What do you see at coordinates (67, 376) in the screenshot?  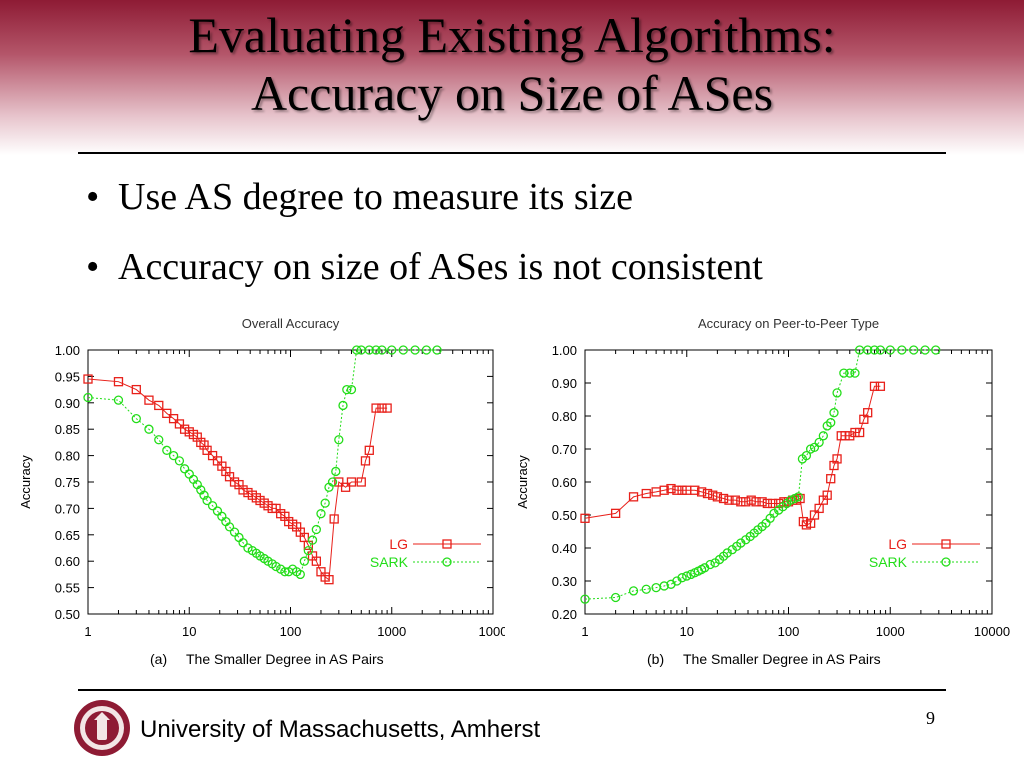 I see `y-tick-label: 0.95` at bounding box center [67, 376].